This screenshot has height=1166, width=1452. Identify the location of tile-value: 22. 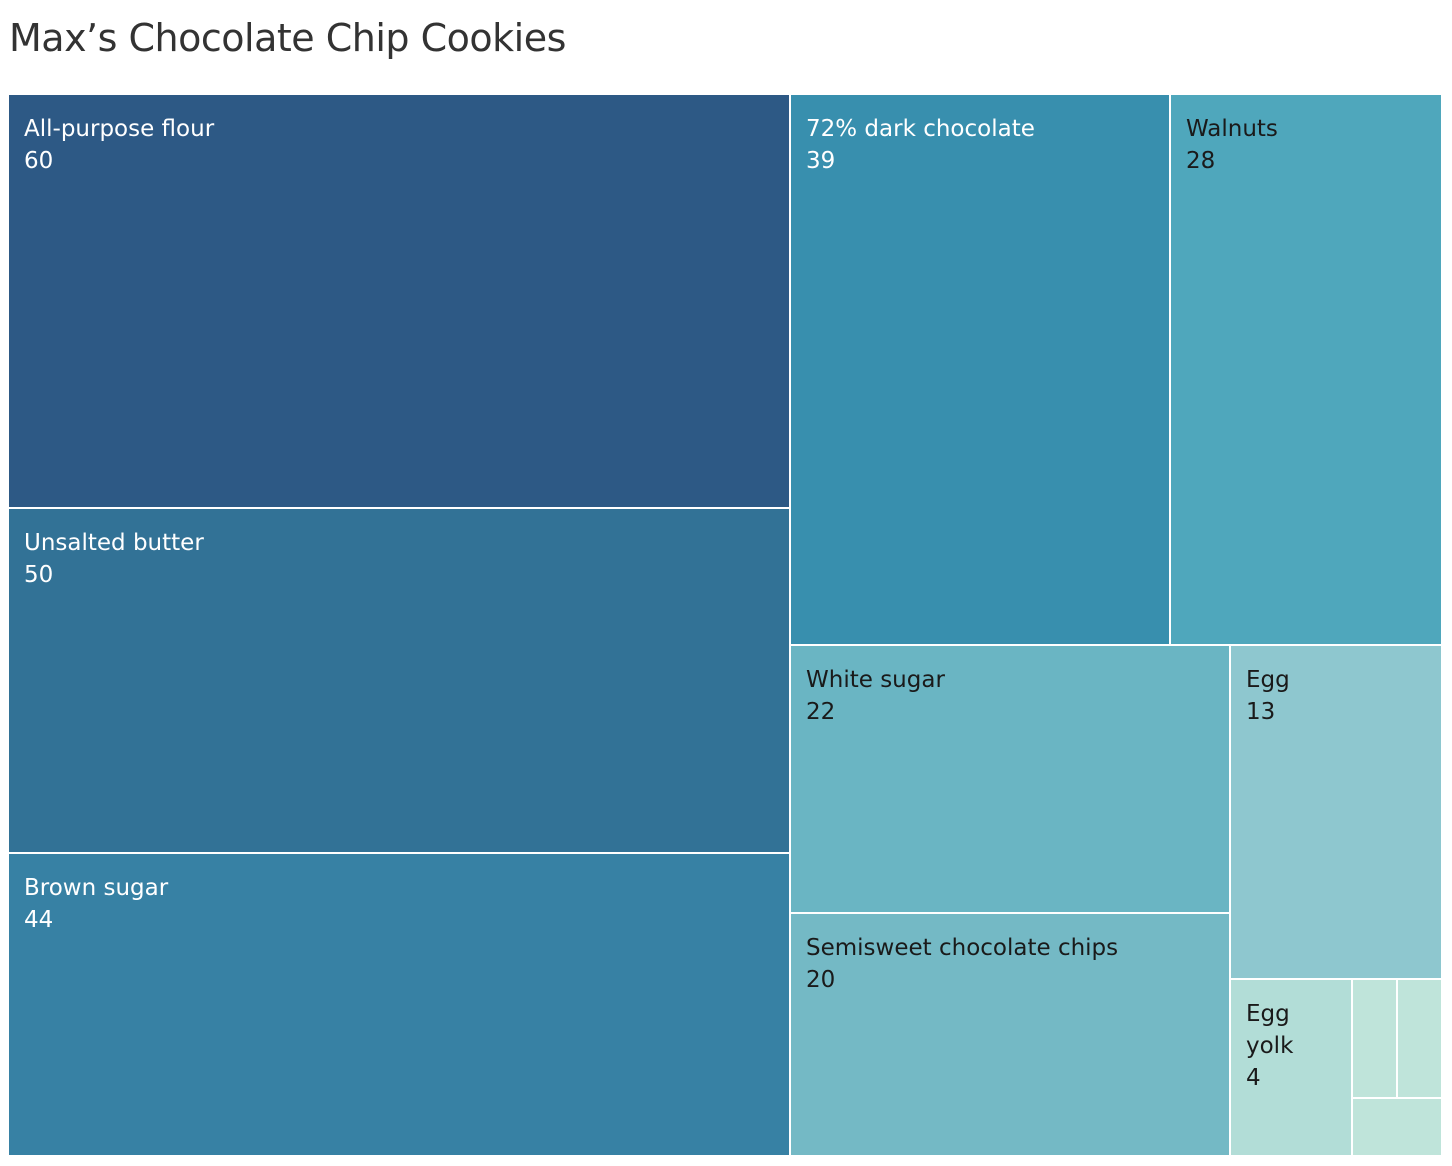
(821, 712).